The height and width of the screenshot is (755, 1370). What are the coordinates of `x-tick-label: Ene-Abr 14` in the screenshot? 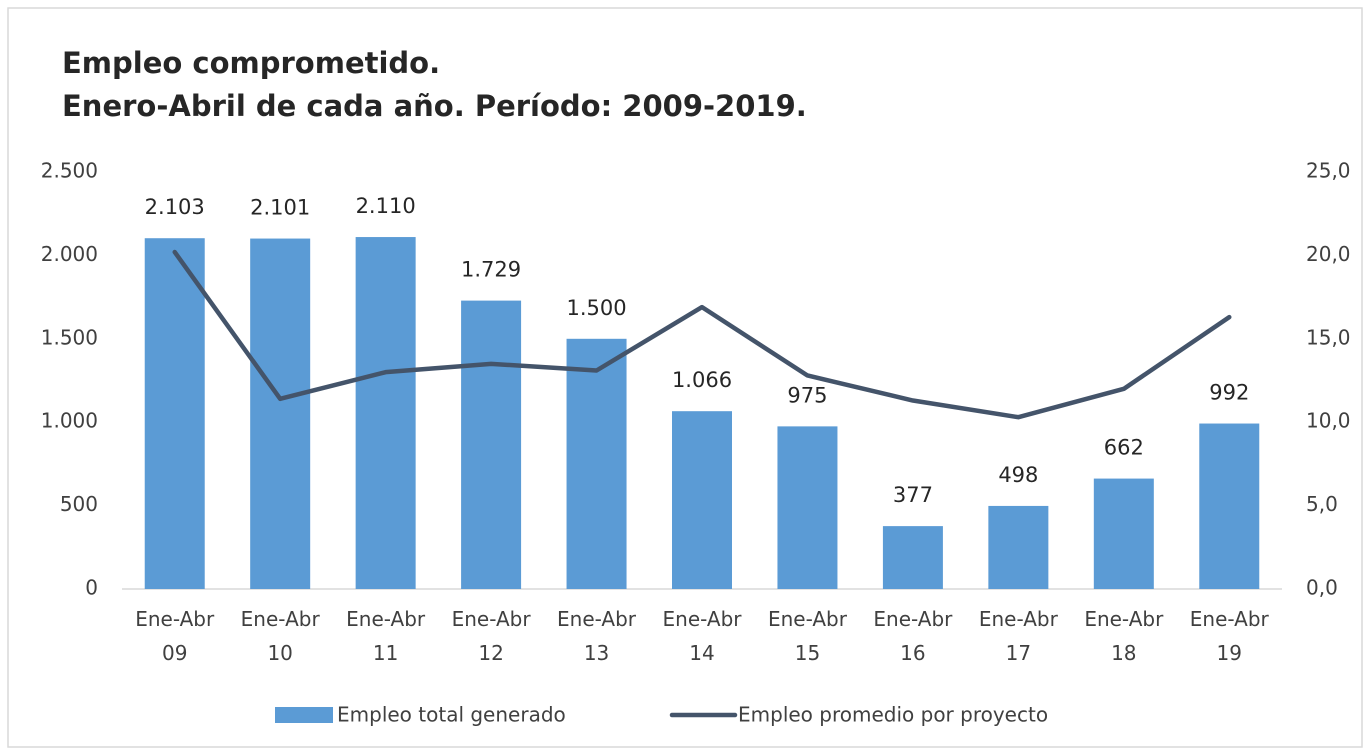 It's located at (703, 636).